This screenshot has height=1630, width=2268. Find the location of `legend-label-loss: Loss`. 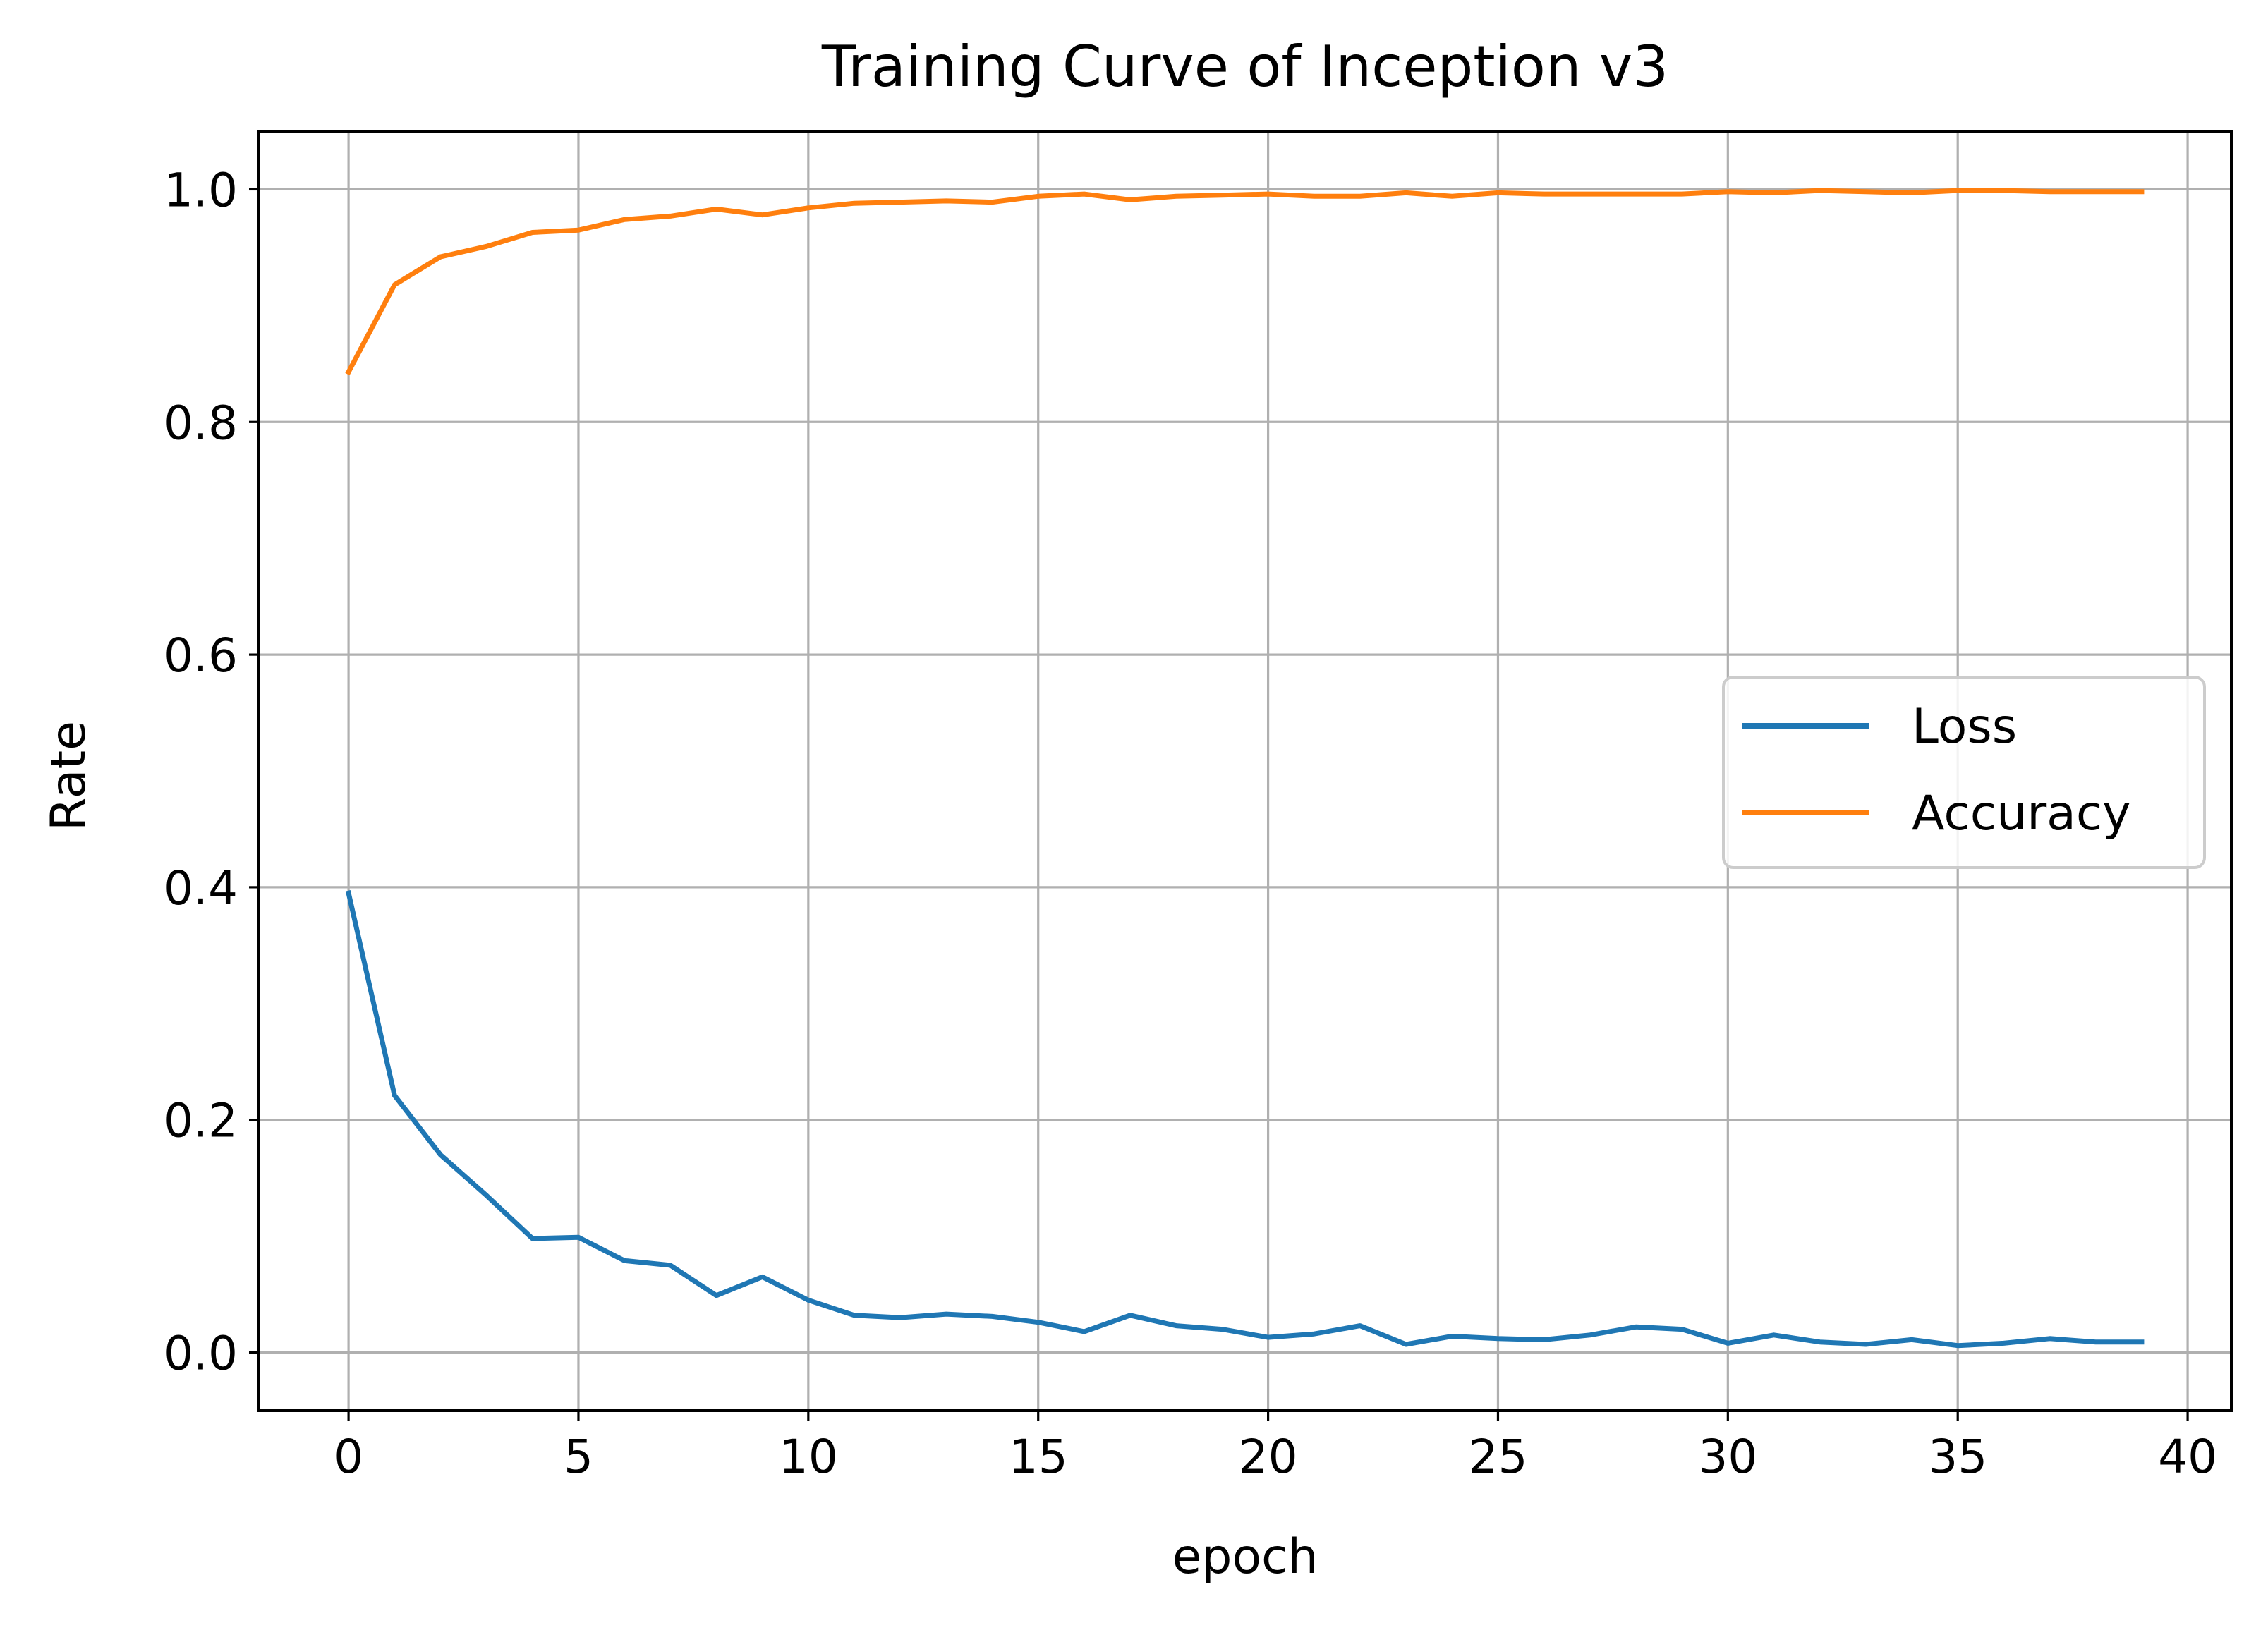

legend-label-loss: Loss is located at coordinates (1964, 727).